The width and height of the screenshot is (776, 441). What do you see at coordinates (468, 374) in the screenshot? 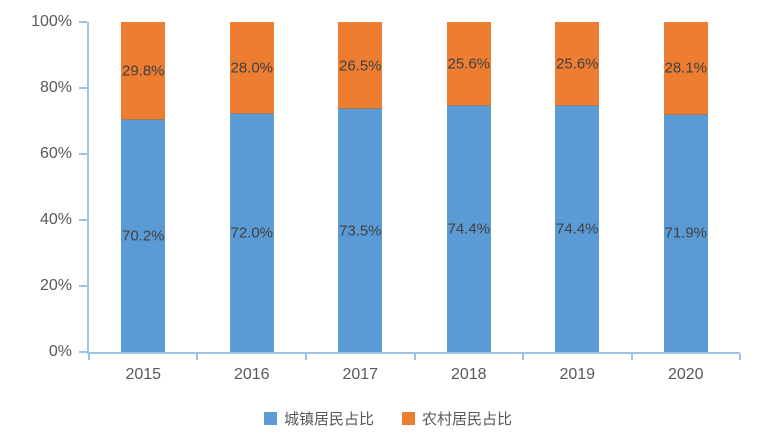
I see `x-tick-label-2018: 2018` at bounding box center [468, 374].